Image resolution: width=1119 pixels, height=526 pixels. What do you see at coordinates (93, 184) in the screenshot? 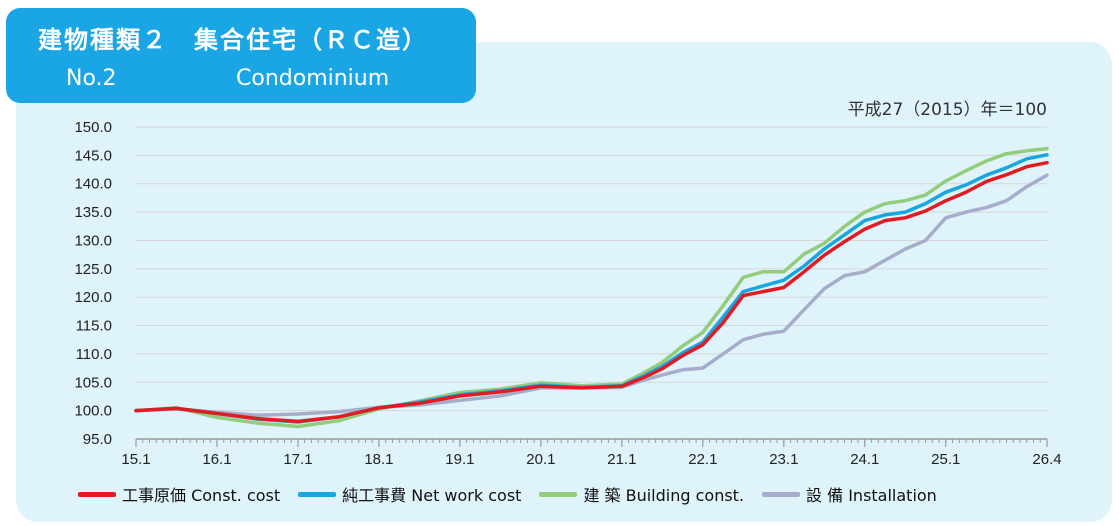
I see `y-tick-label: 140.0` at bounding box center [93, 184].